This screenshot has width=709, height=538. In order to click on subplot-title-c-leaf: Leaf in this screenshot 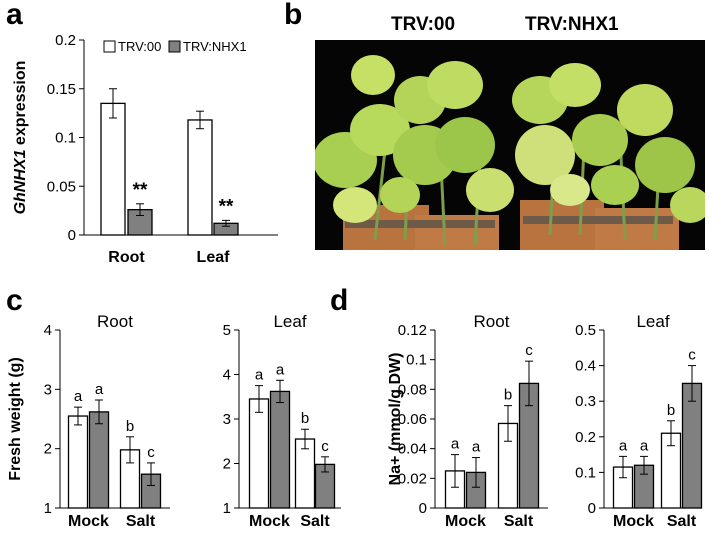, I will do `click(289, 321)`.